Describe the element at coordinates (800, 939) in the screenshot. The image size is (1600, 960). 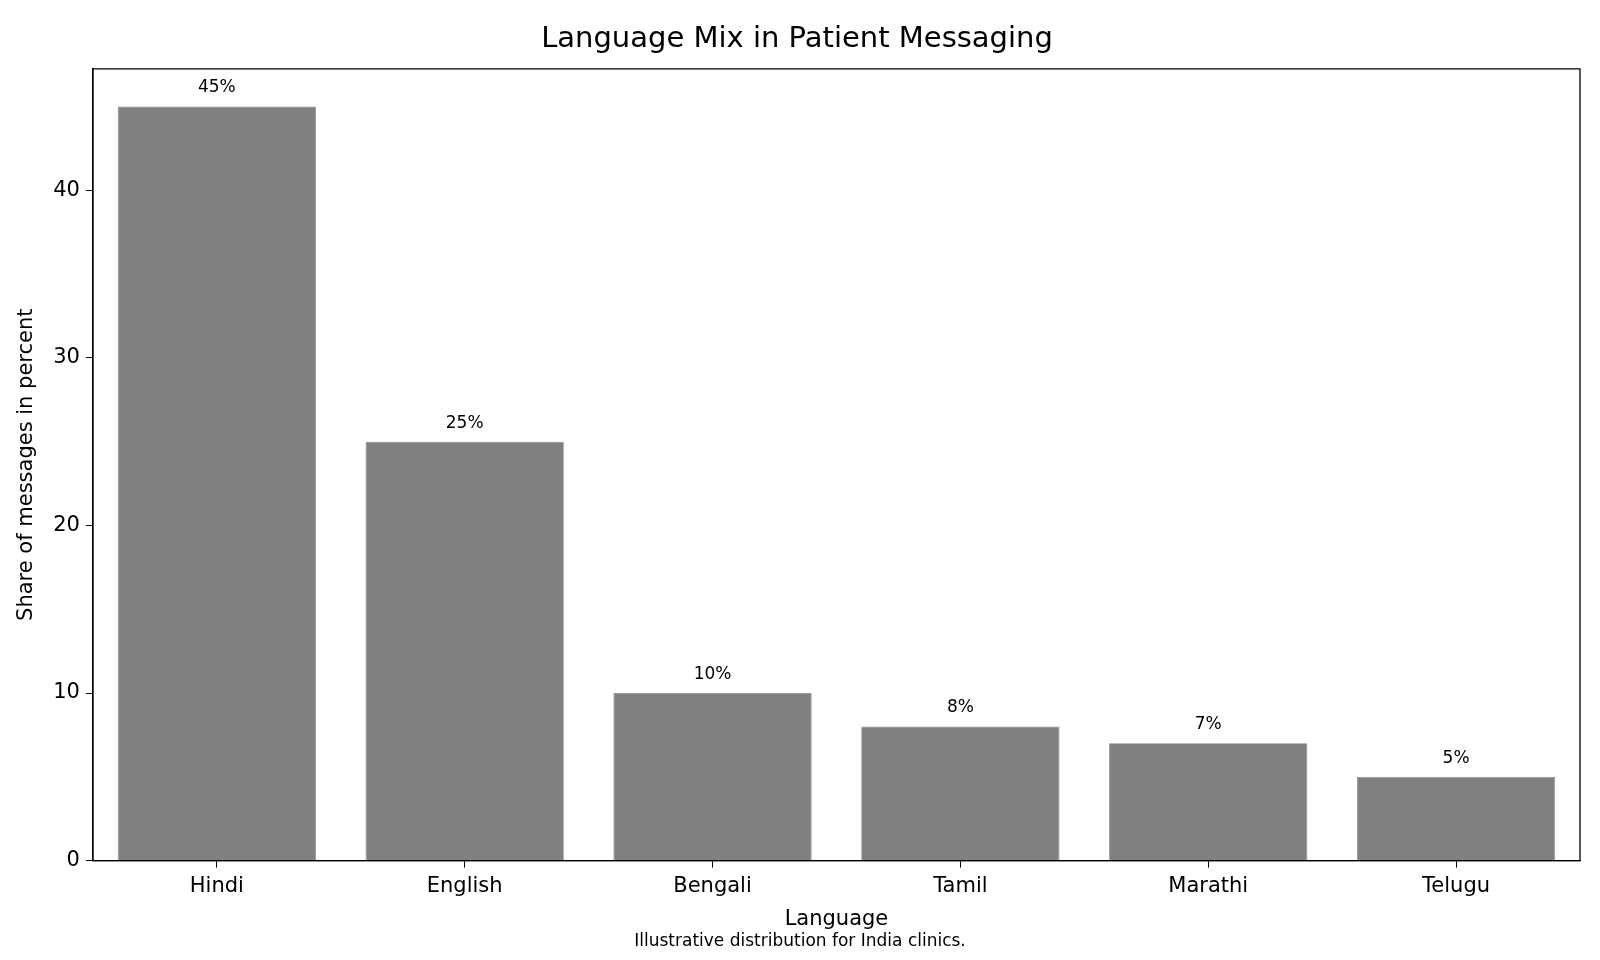
I see `text: Illustrative distribution for India clinics.` at that location.